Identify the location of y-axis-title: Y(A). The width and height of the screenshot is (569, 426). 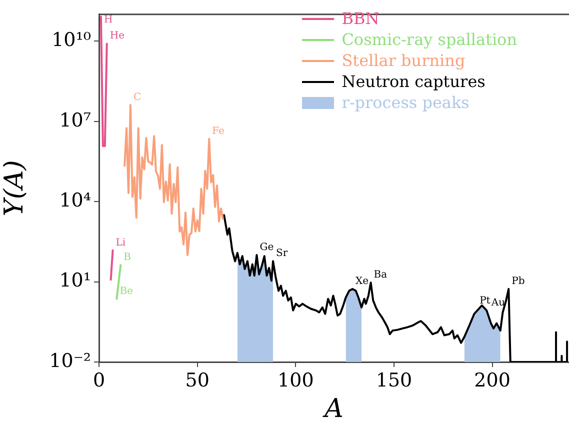
(15, 188).